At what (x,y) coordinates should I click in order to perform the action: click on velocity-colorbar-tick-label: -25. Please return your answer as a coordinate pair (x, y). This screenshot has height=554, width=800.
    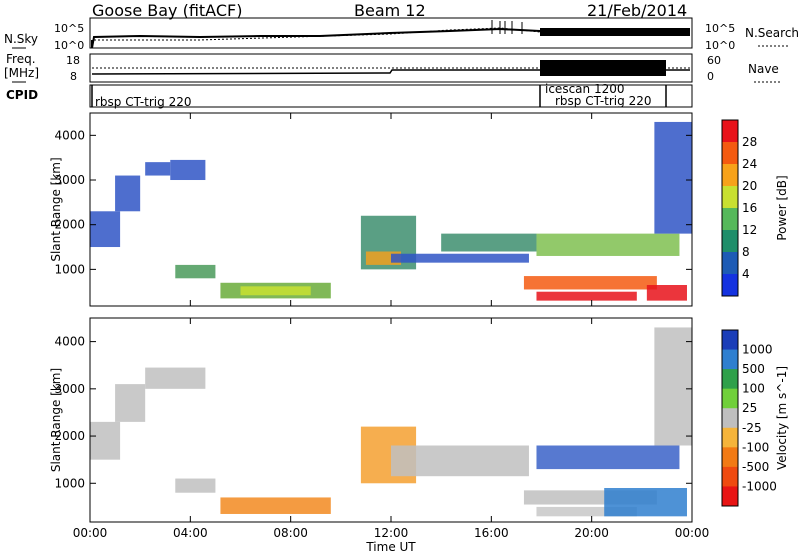
    Looking at the image, I should click on (752, 428).